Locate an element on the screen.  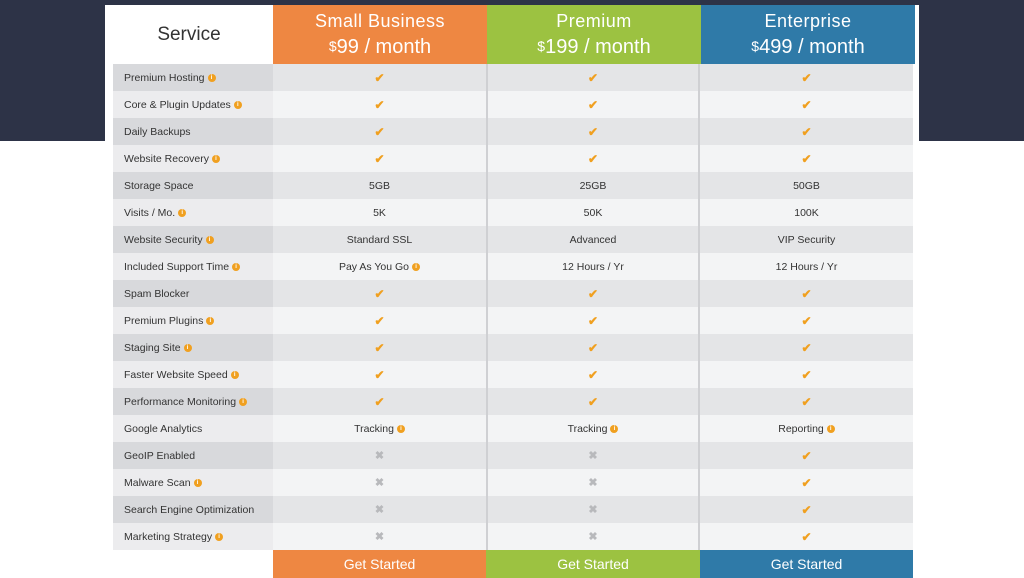
table-row: Performance Monitoring i ✔ ✔ ✔ is located at coordinates (513, 401).